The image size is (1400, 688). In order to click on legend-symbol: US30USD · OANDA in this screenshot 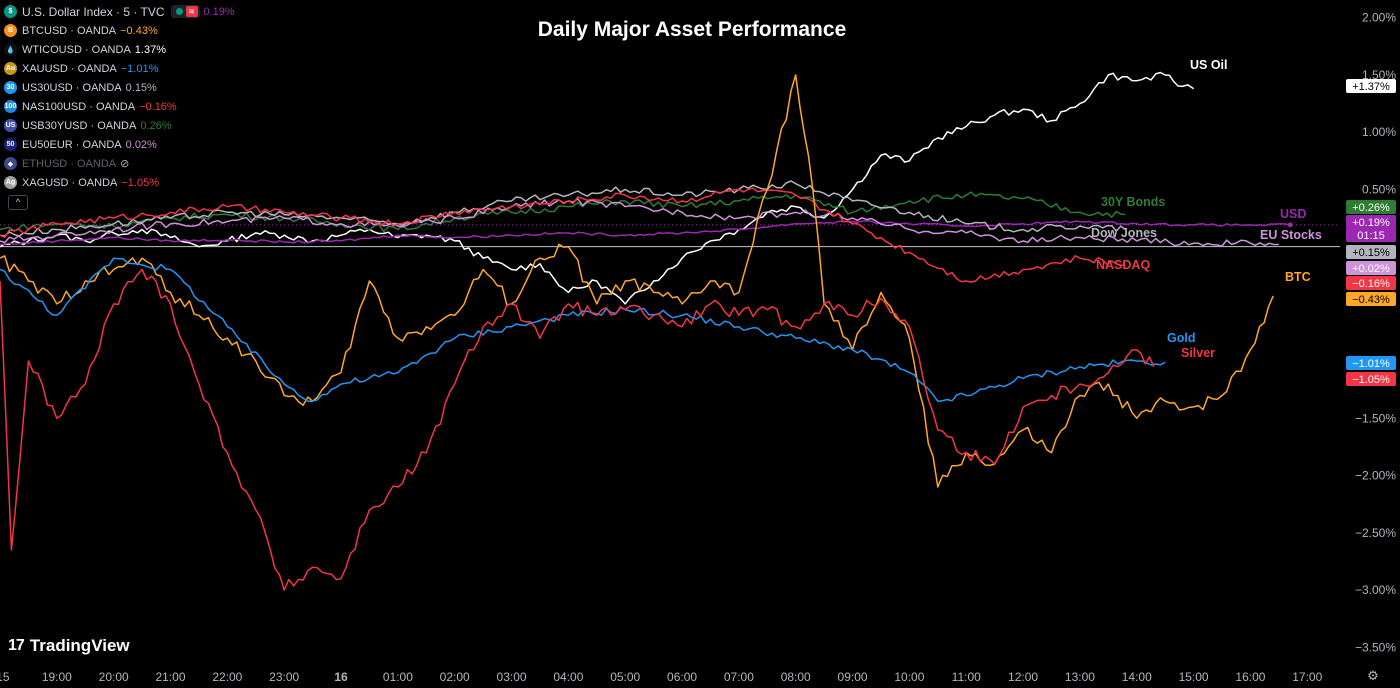, I will do `click(72, 87)`.